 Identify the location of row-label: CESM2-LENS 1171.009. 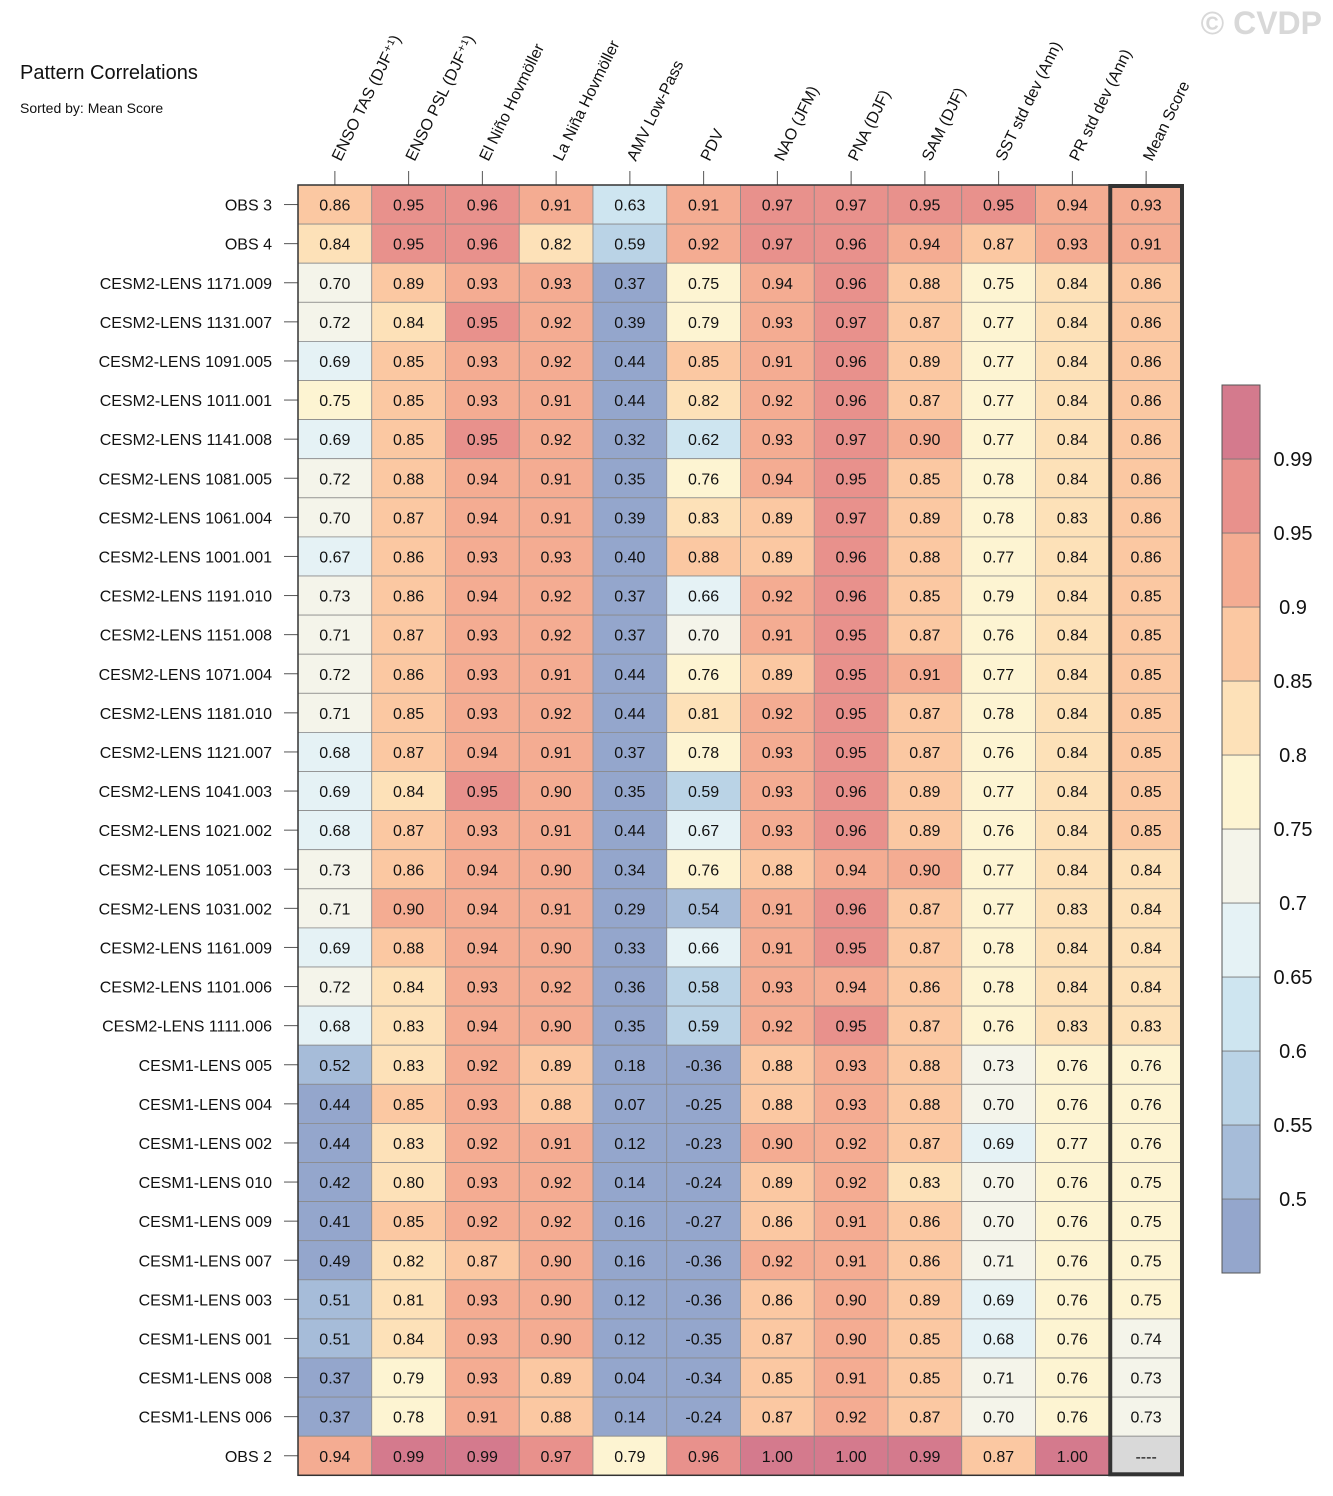
(186, 284).